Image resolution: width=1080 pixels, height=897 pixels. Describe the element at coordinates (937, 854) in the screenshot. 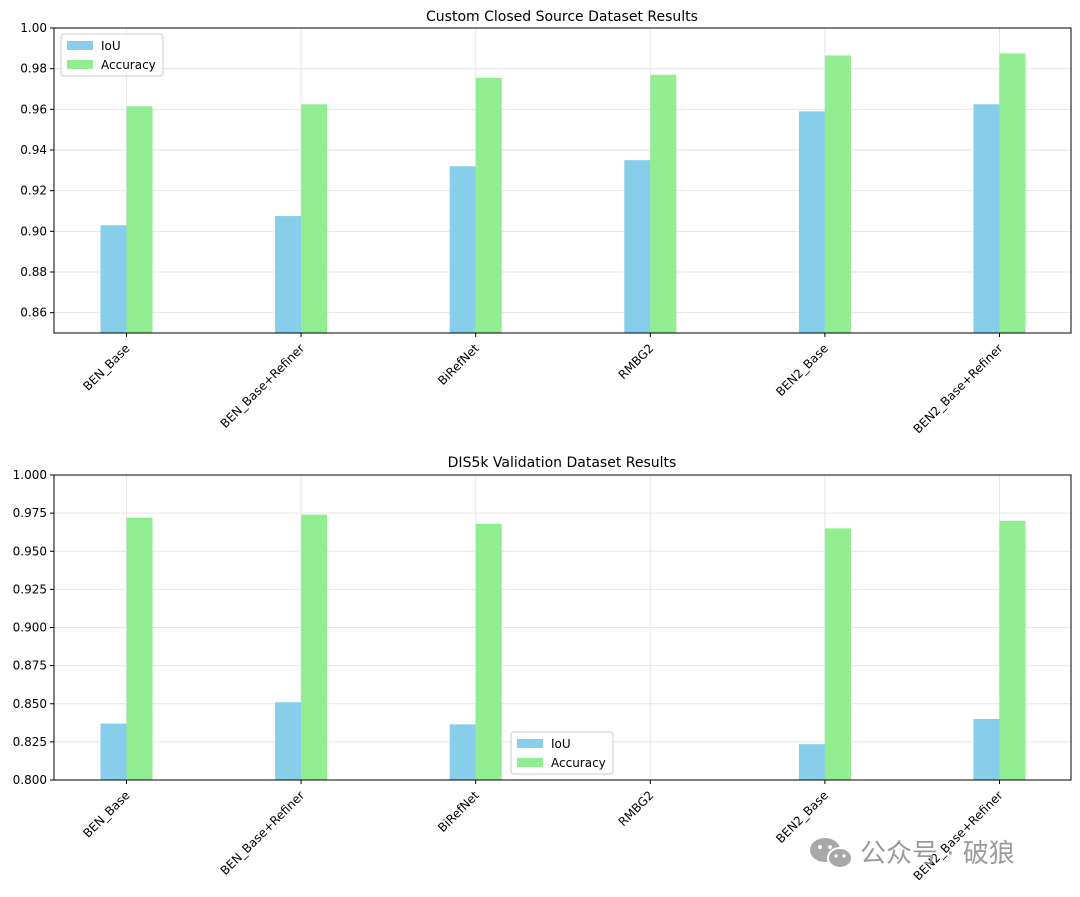

I see `watermark-text: 公众号 · 破狼` at that location.